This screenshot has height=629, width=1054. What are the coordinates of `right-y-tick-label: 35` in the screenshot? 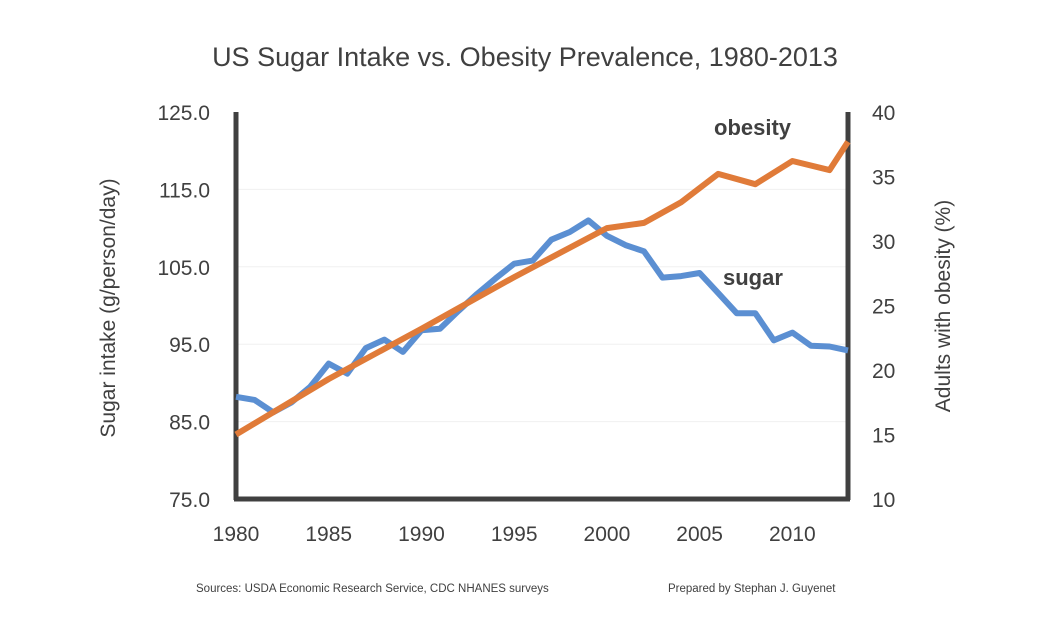 It's located at (883, 178).